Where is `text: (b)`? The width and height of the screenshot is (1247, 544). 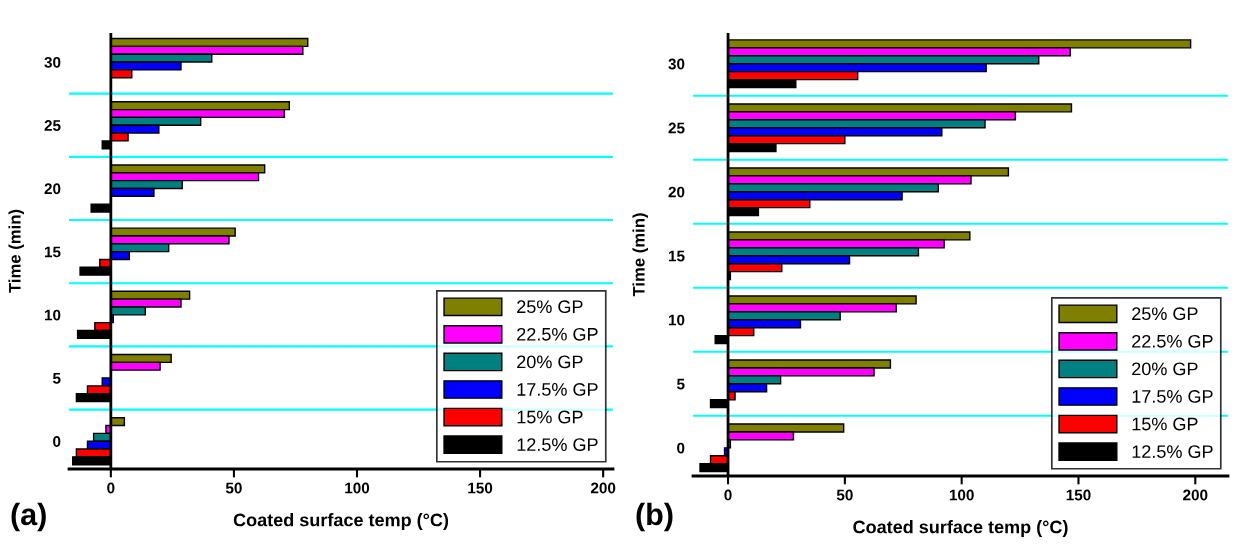 text: (b) is located at coordinates (654, 517).